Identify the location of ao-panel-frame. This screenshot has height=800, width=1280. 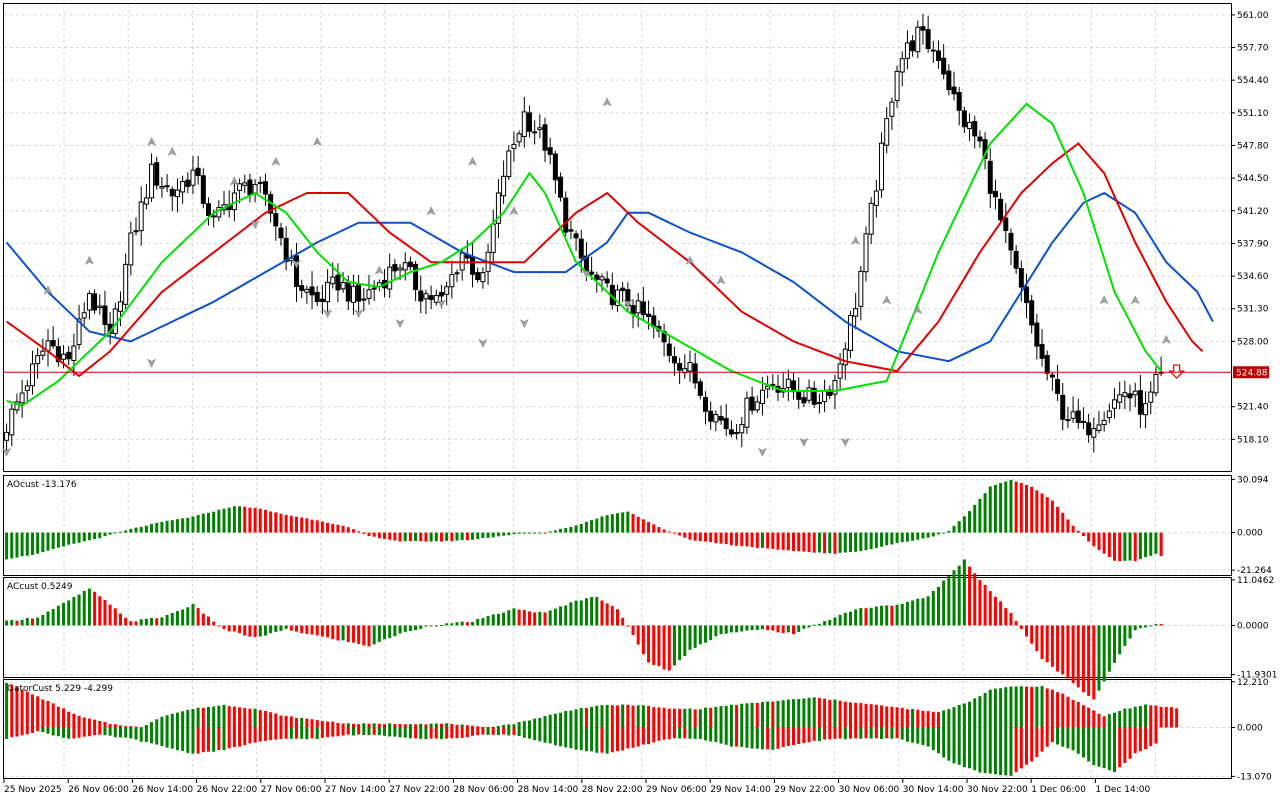
(617, 525).